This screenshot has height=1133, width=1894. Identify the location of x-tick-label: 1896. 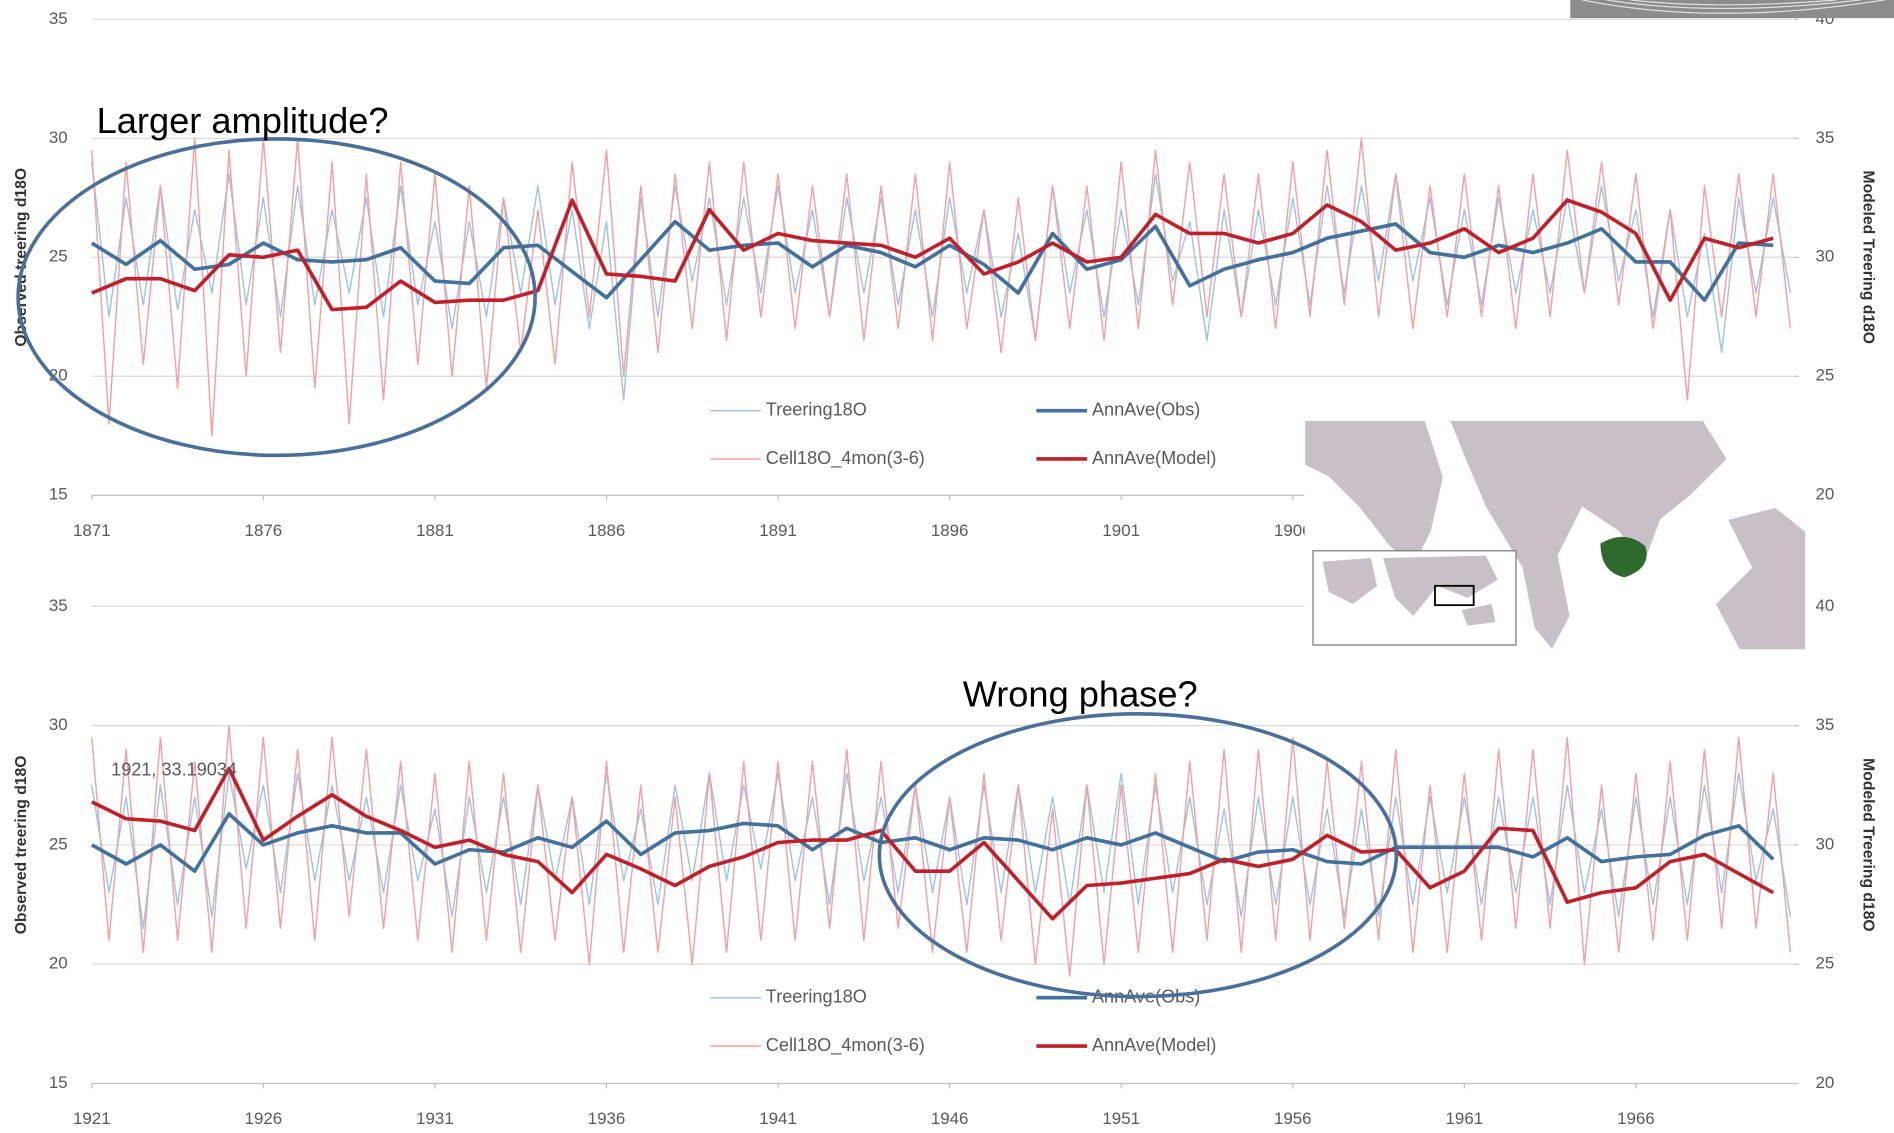
(950, 530).